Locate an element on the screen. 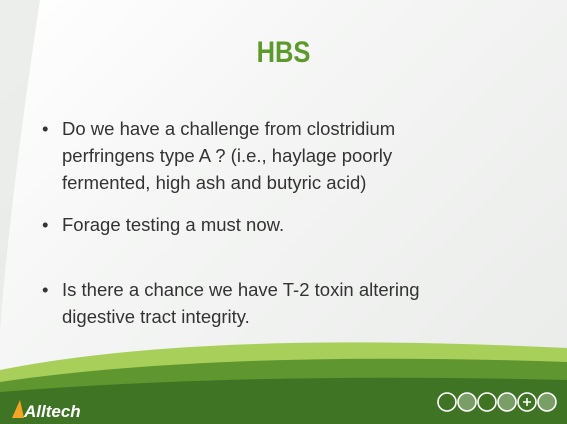 The image size is (567, 424). bullet-line: Do we have a challenge from clostridium is located at coordinates (229, 128).